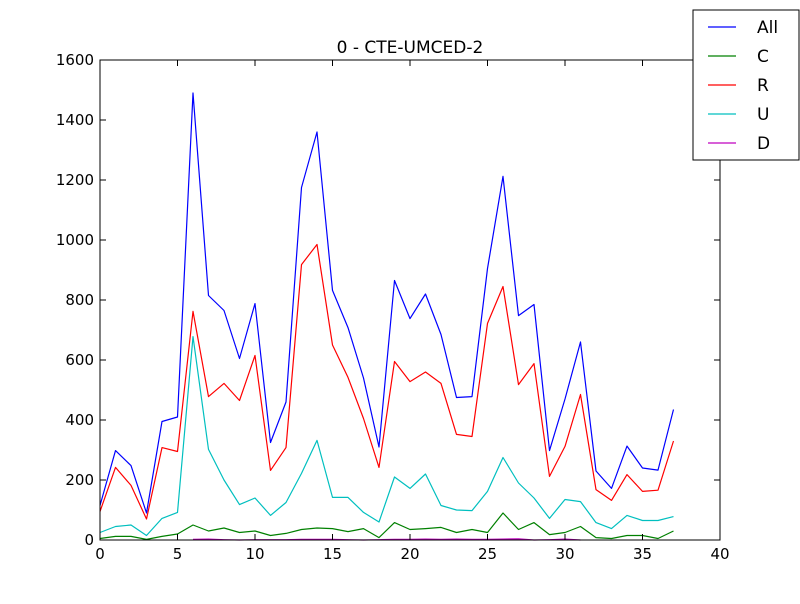 This screenshot has height=604, width=800. Describe the element at coordinates (75, 120) in the screenshot. I see `y-tick-label: 1400` at that location.